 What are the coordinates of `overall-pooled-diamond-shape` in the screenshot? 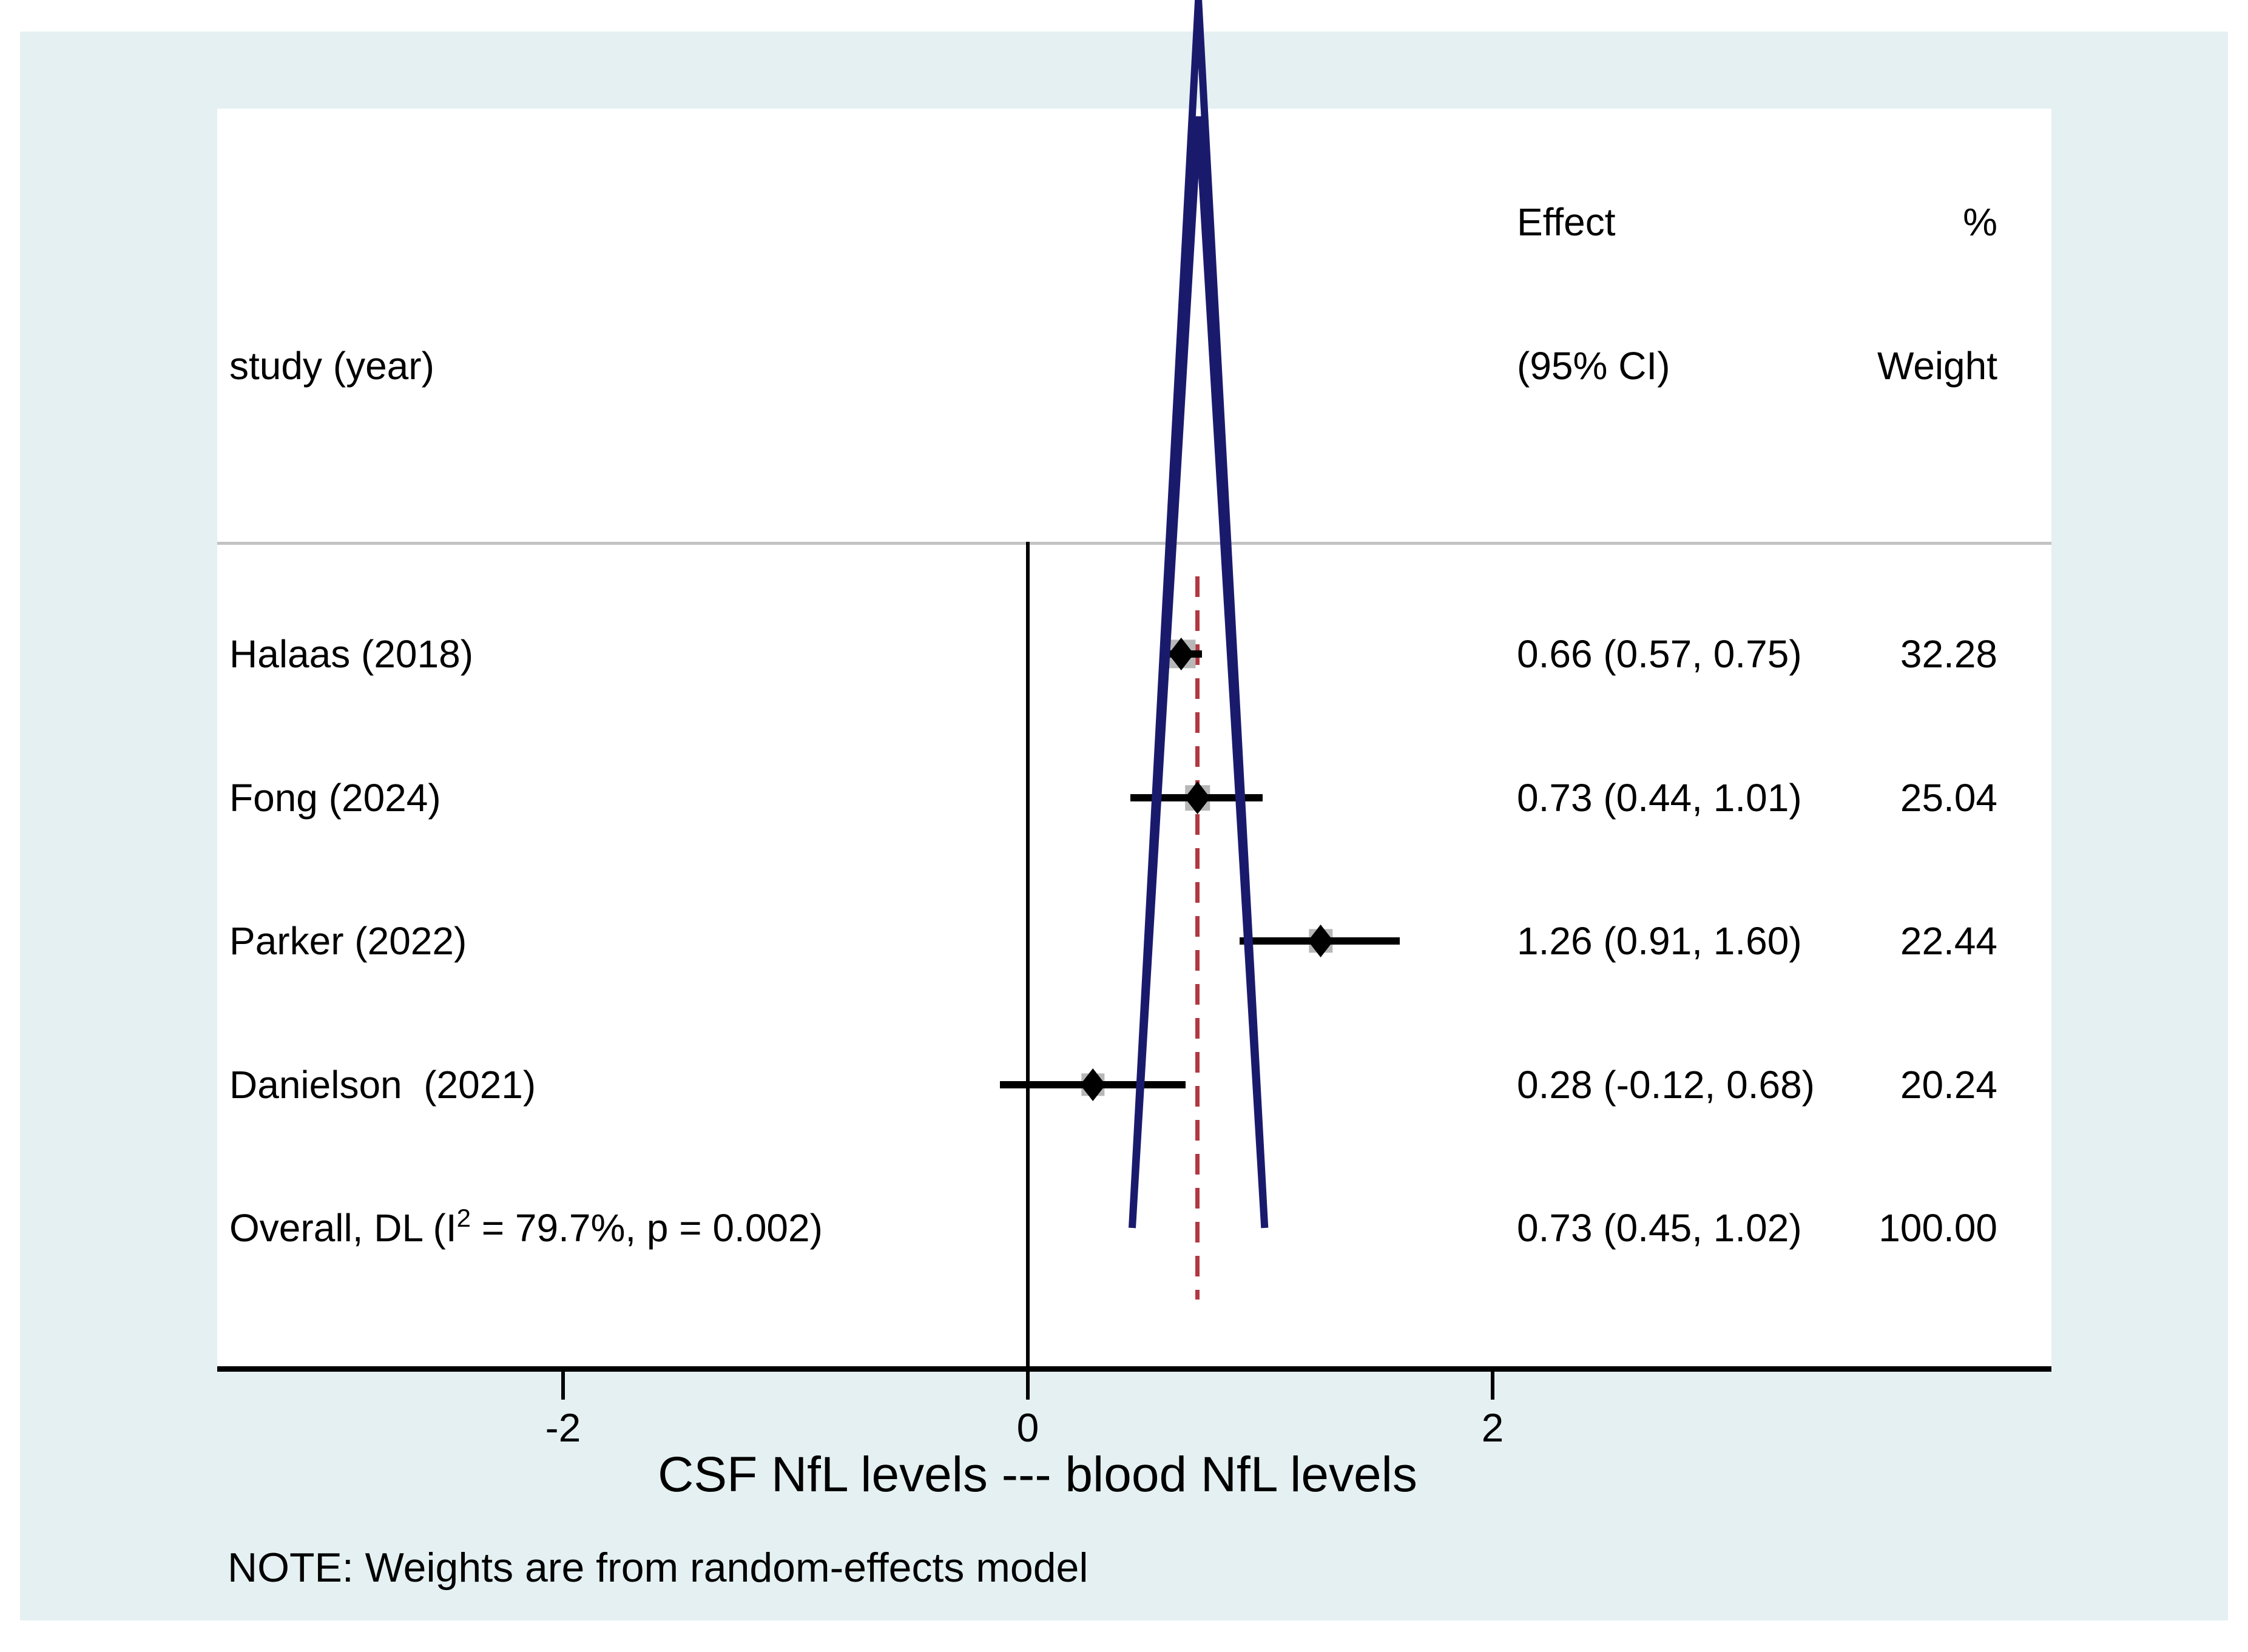 It's located at (1199, 614).